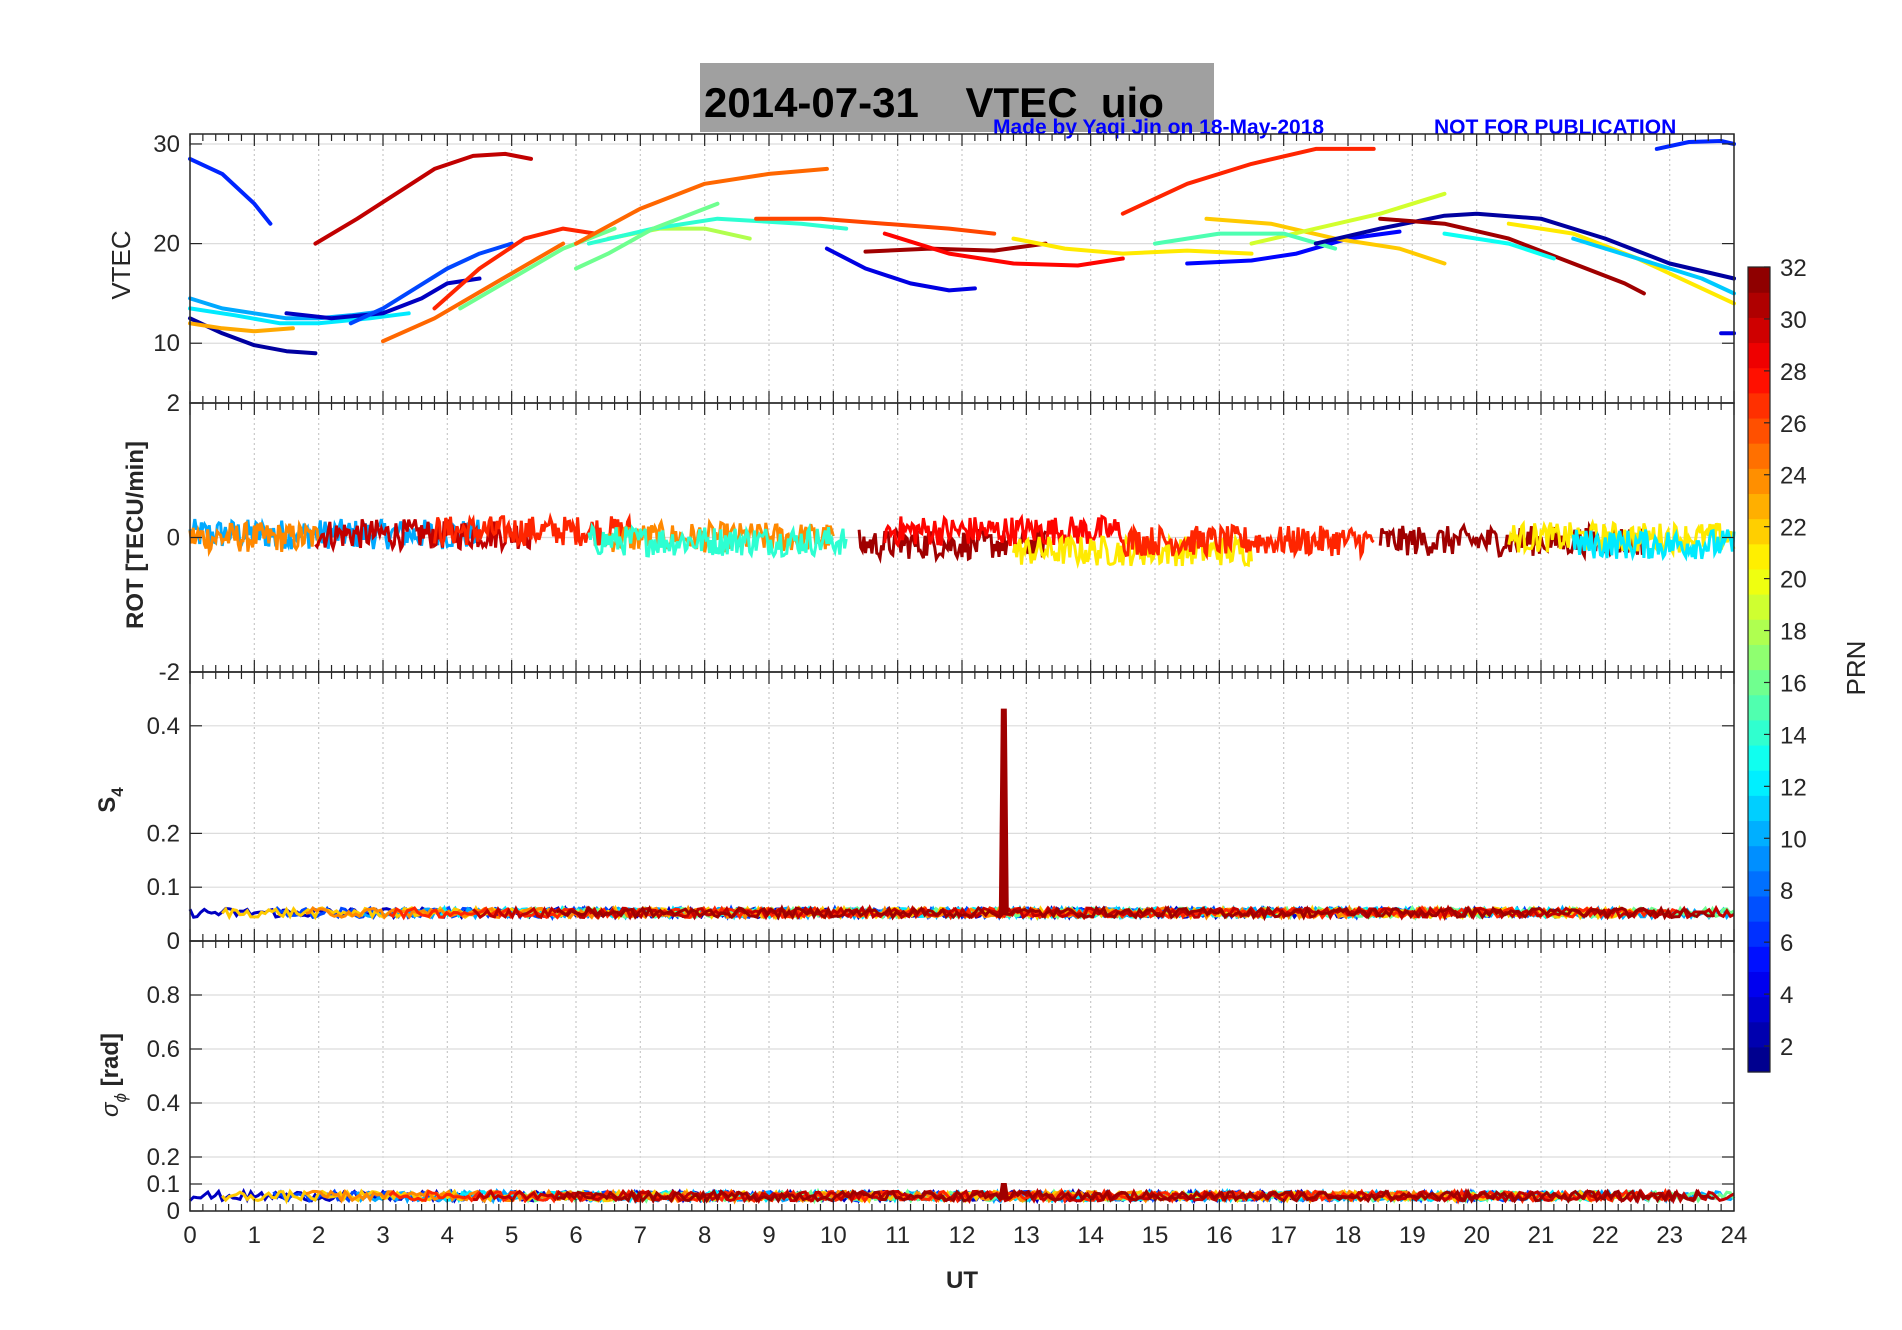 This screenshot has height=1330, width=1902. I want to click on x-tick-label: 20, so click(1476, 1235).